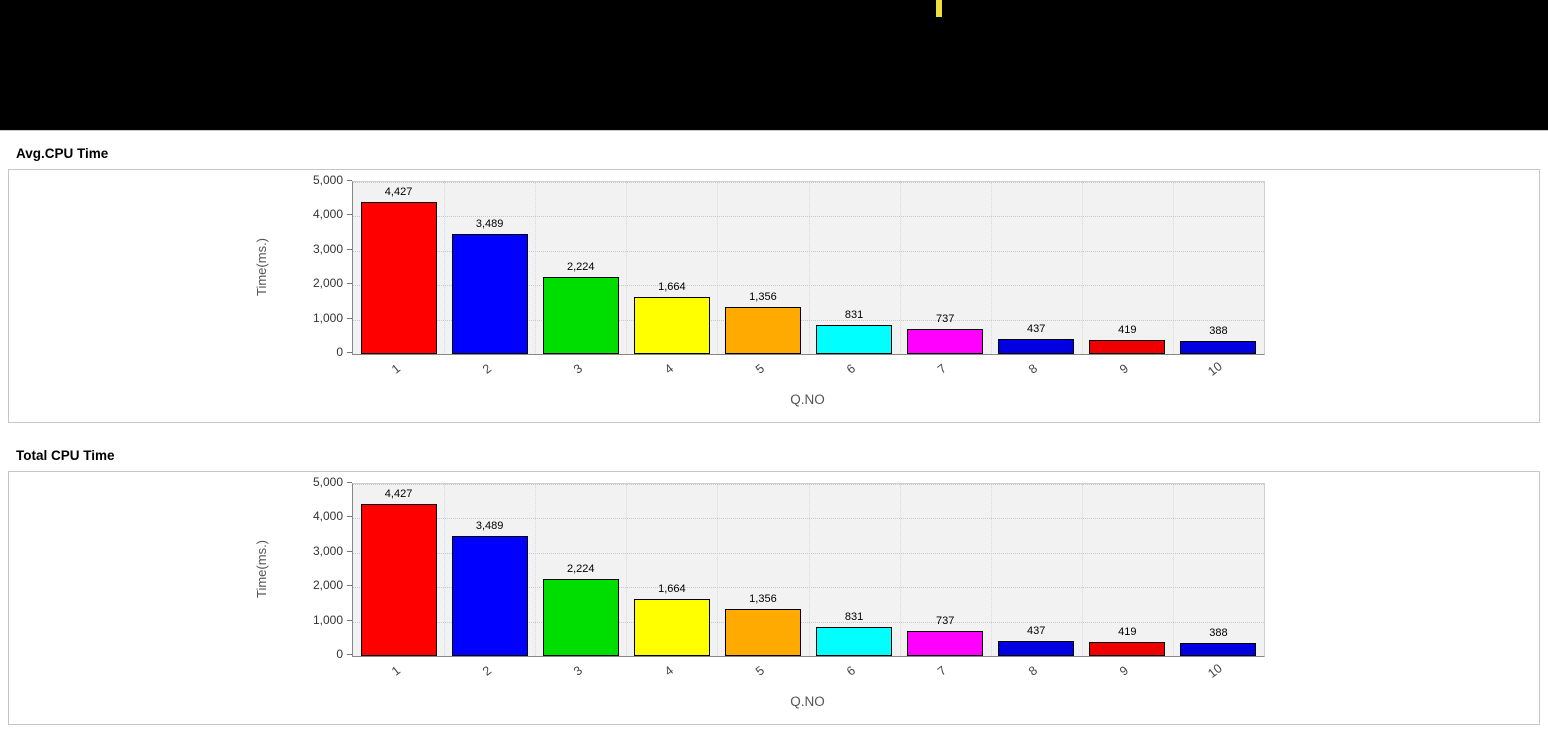 Image resolution: width=1548 pixels, height=735 pixels. Describe the element at coordinates (398, 493) in the screenshot. I see `bar-value-label: 4,427` at that location.